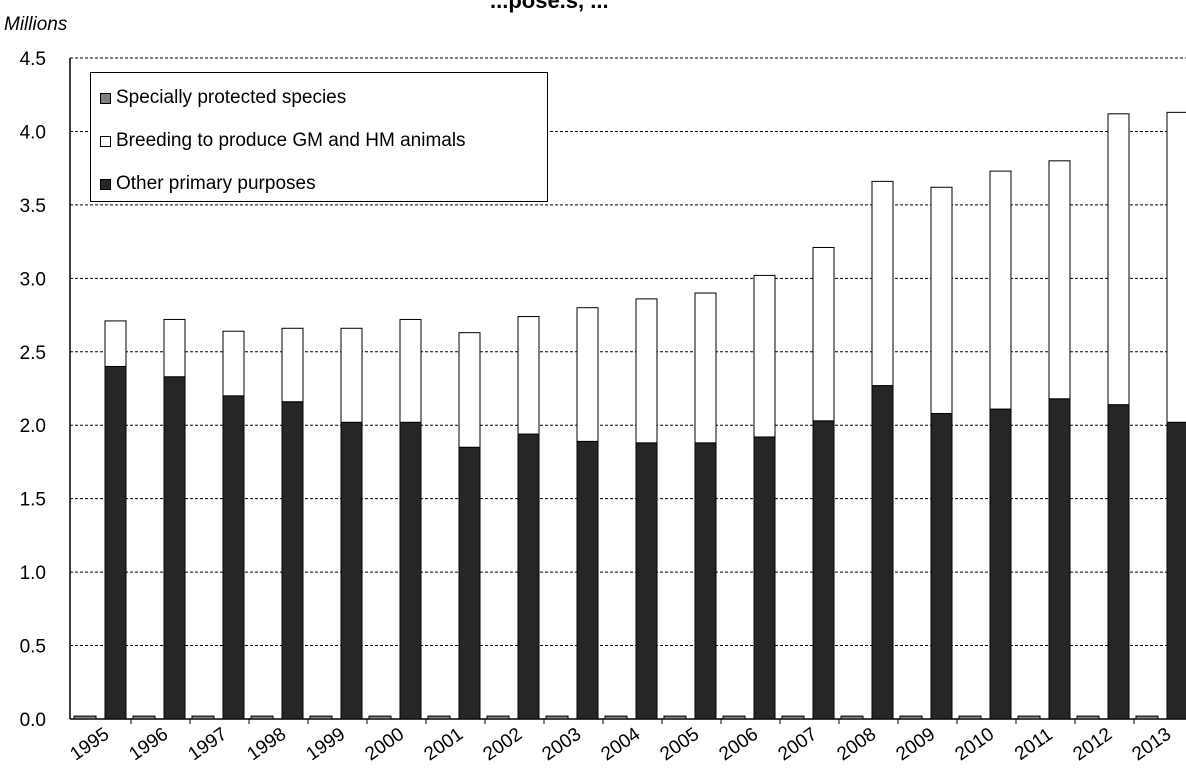 The image size is (1186, 783). Describe the element at coordinates (621, 745) in the screenshot. I see `x-tick-label: 2004` at that location.